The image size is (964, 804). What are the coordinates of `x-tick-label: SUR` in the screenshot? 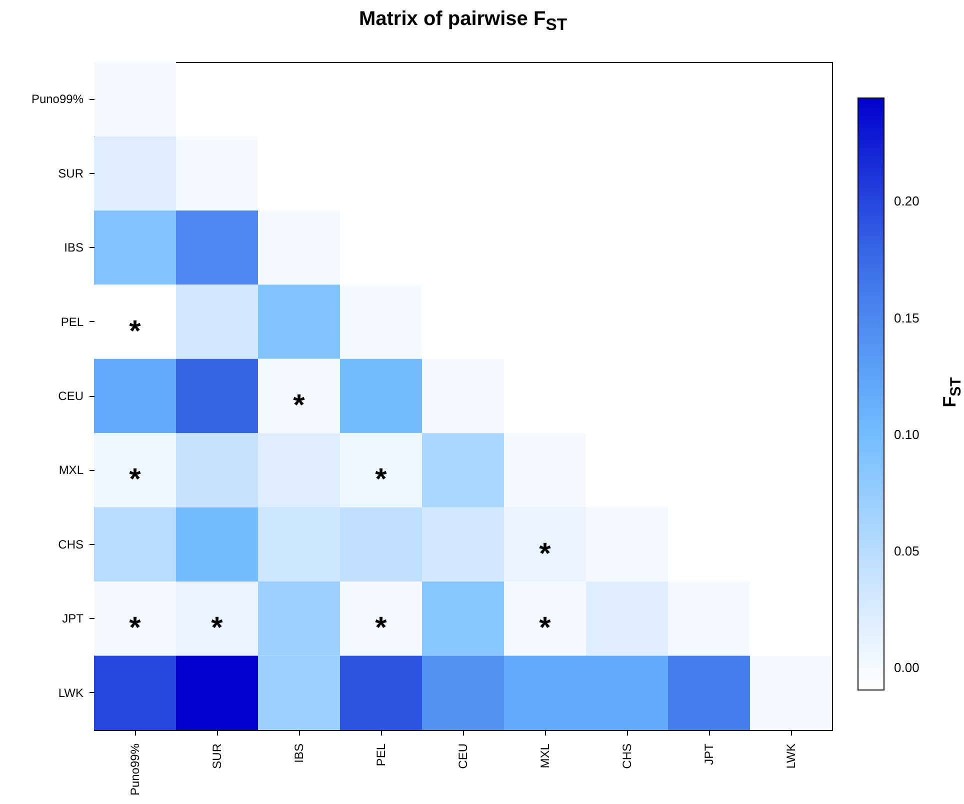 It's located at (217, 756).